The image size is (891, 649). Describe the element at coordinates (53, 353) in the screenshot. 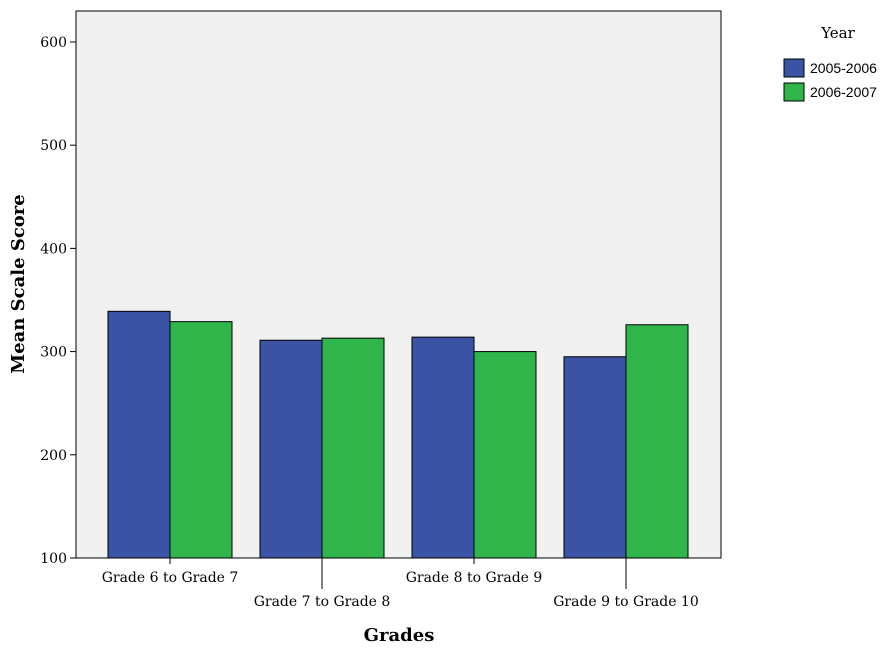

I see `y-tick-label-3: 300` at that location.